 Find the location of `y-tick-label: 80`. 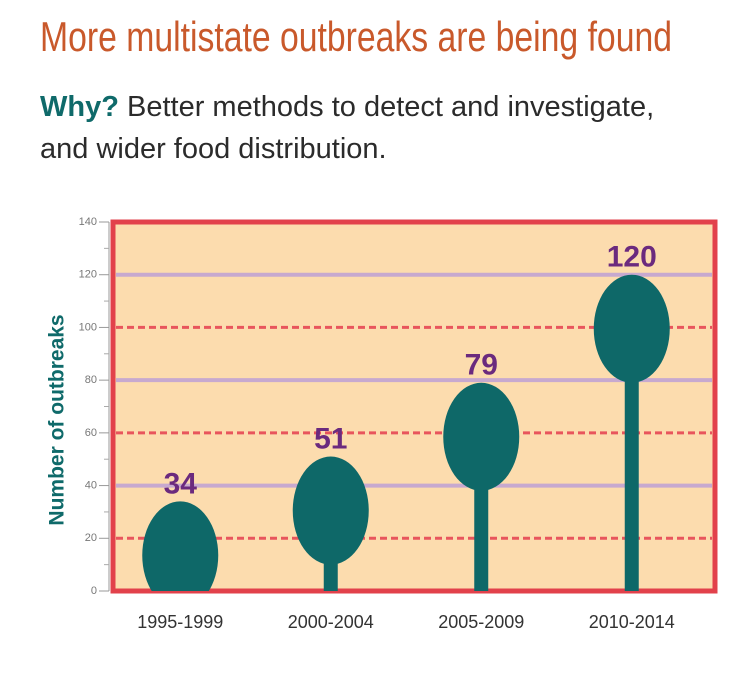

y-tick-label: 80 is located at coordinates (91, 380).